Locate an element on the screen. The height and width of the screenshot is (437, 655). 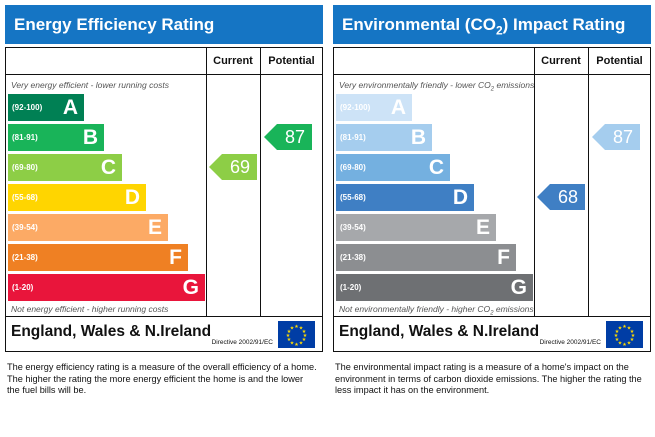
current-rating-arrow-value: 68 is located at coordinates (568, 197).